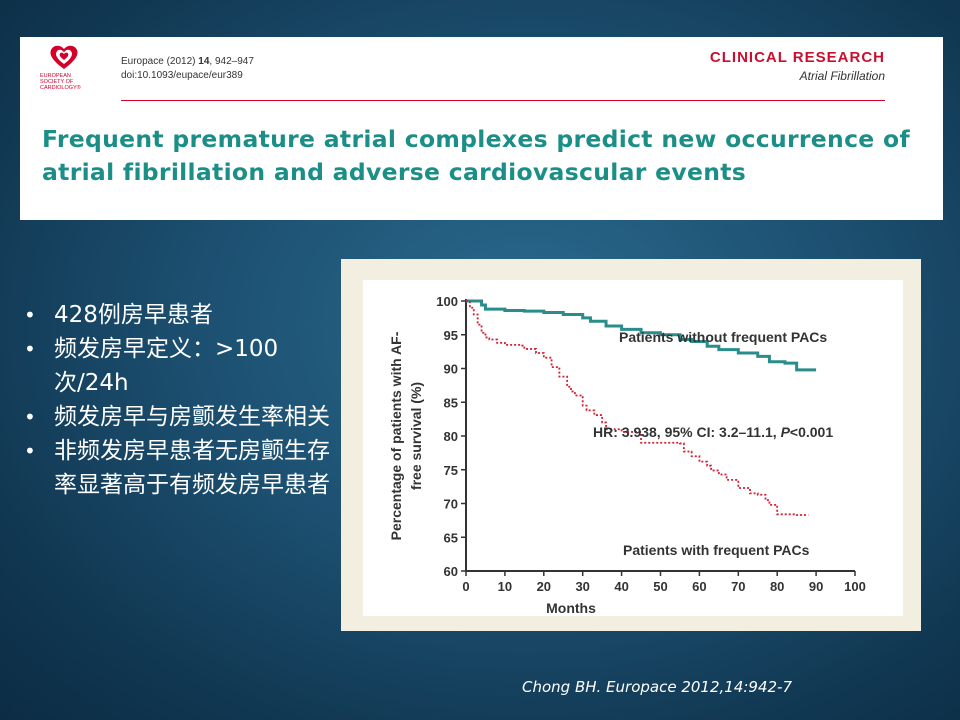  I want to click on logo-text-line: EUROPEAN, so click(55, 76).